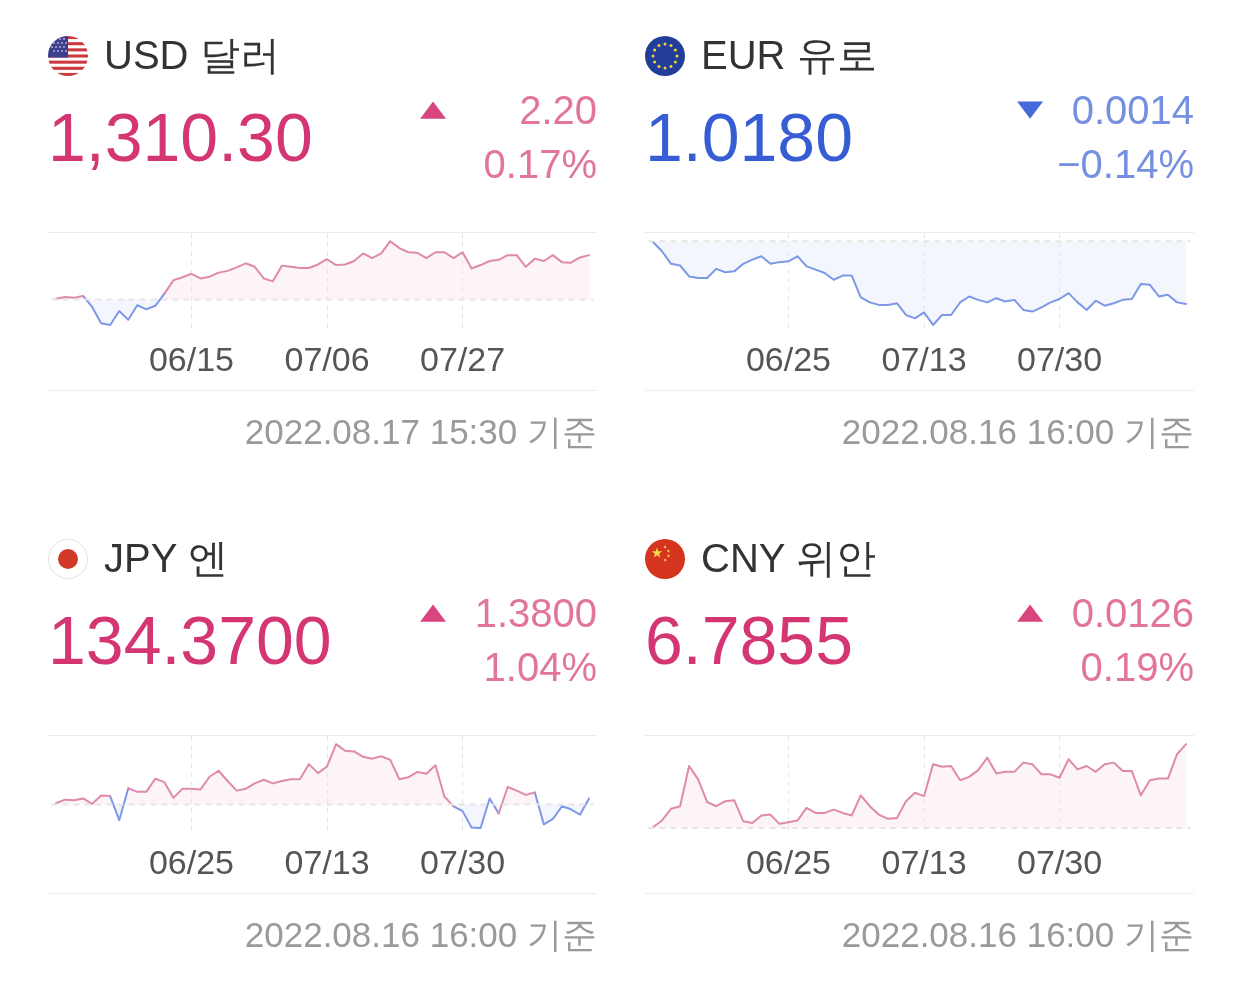  What do you see at coordinates (1137, 667) in the screenshot?
I see `text: 0.19%` at bounding box center [1137, 667].